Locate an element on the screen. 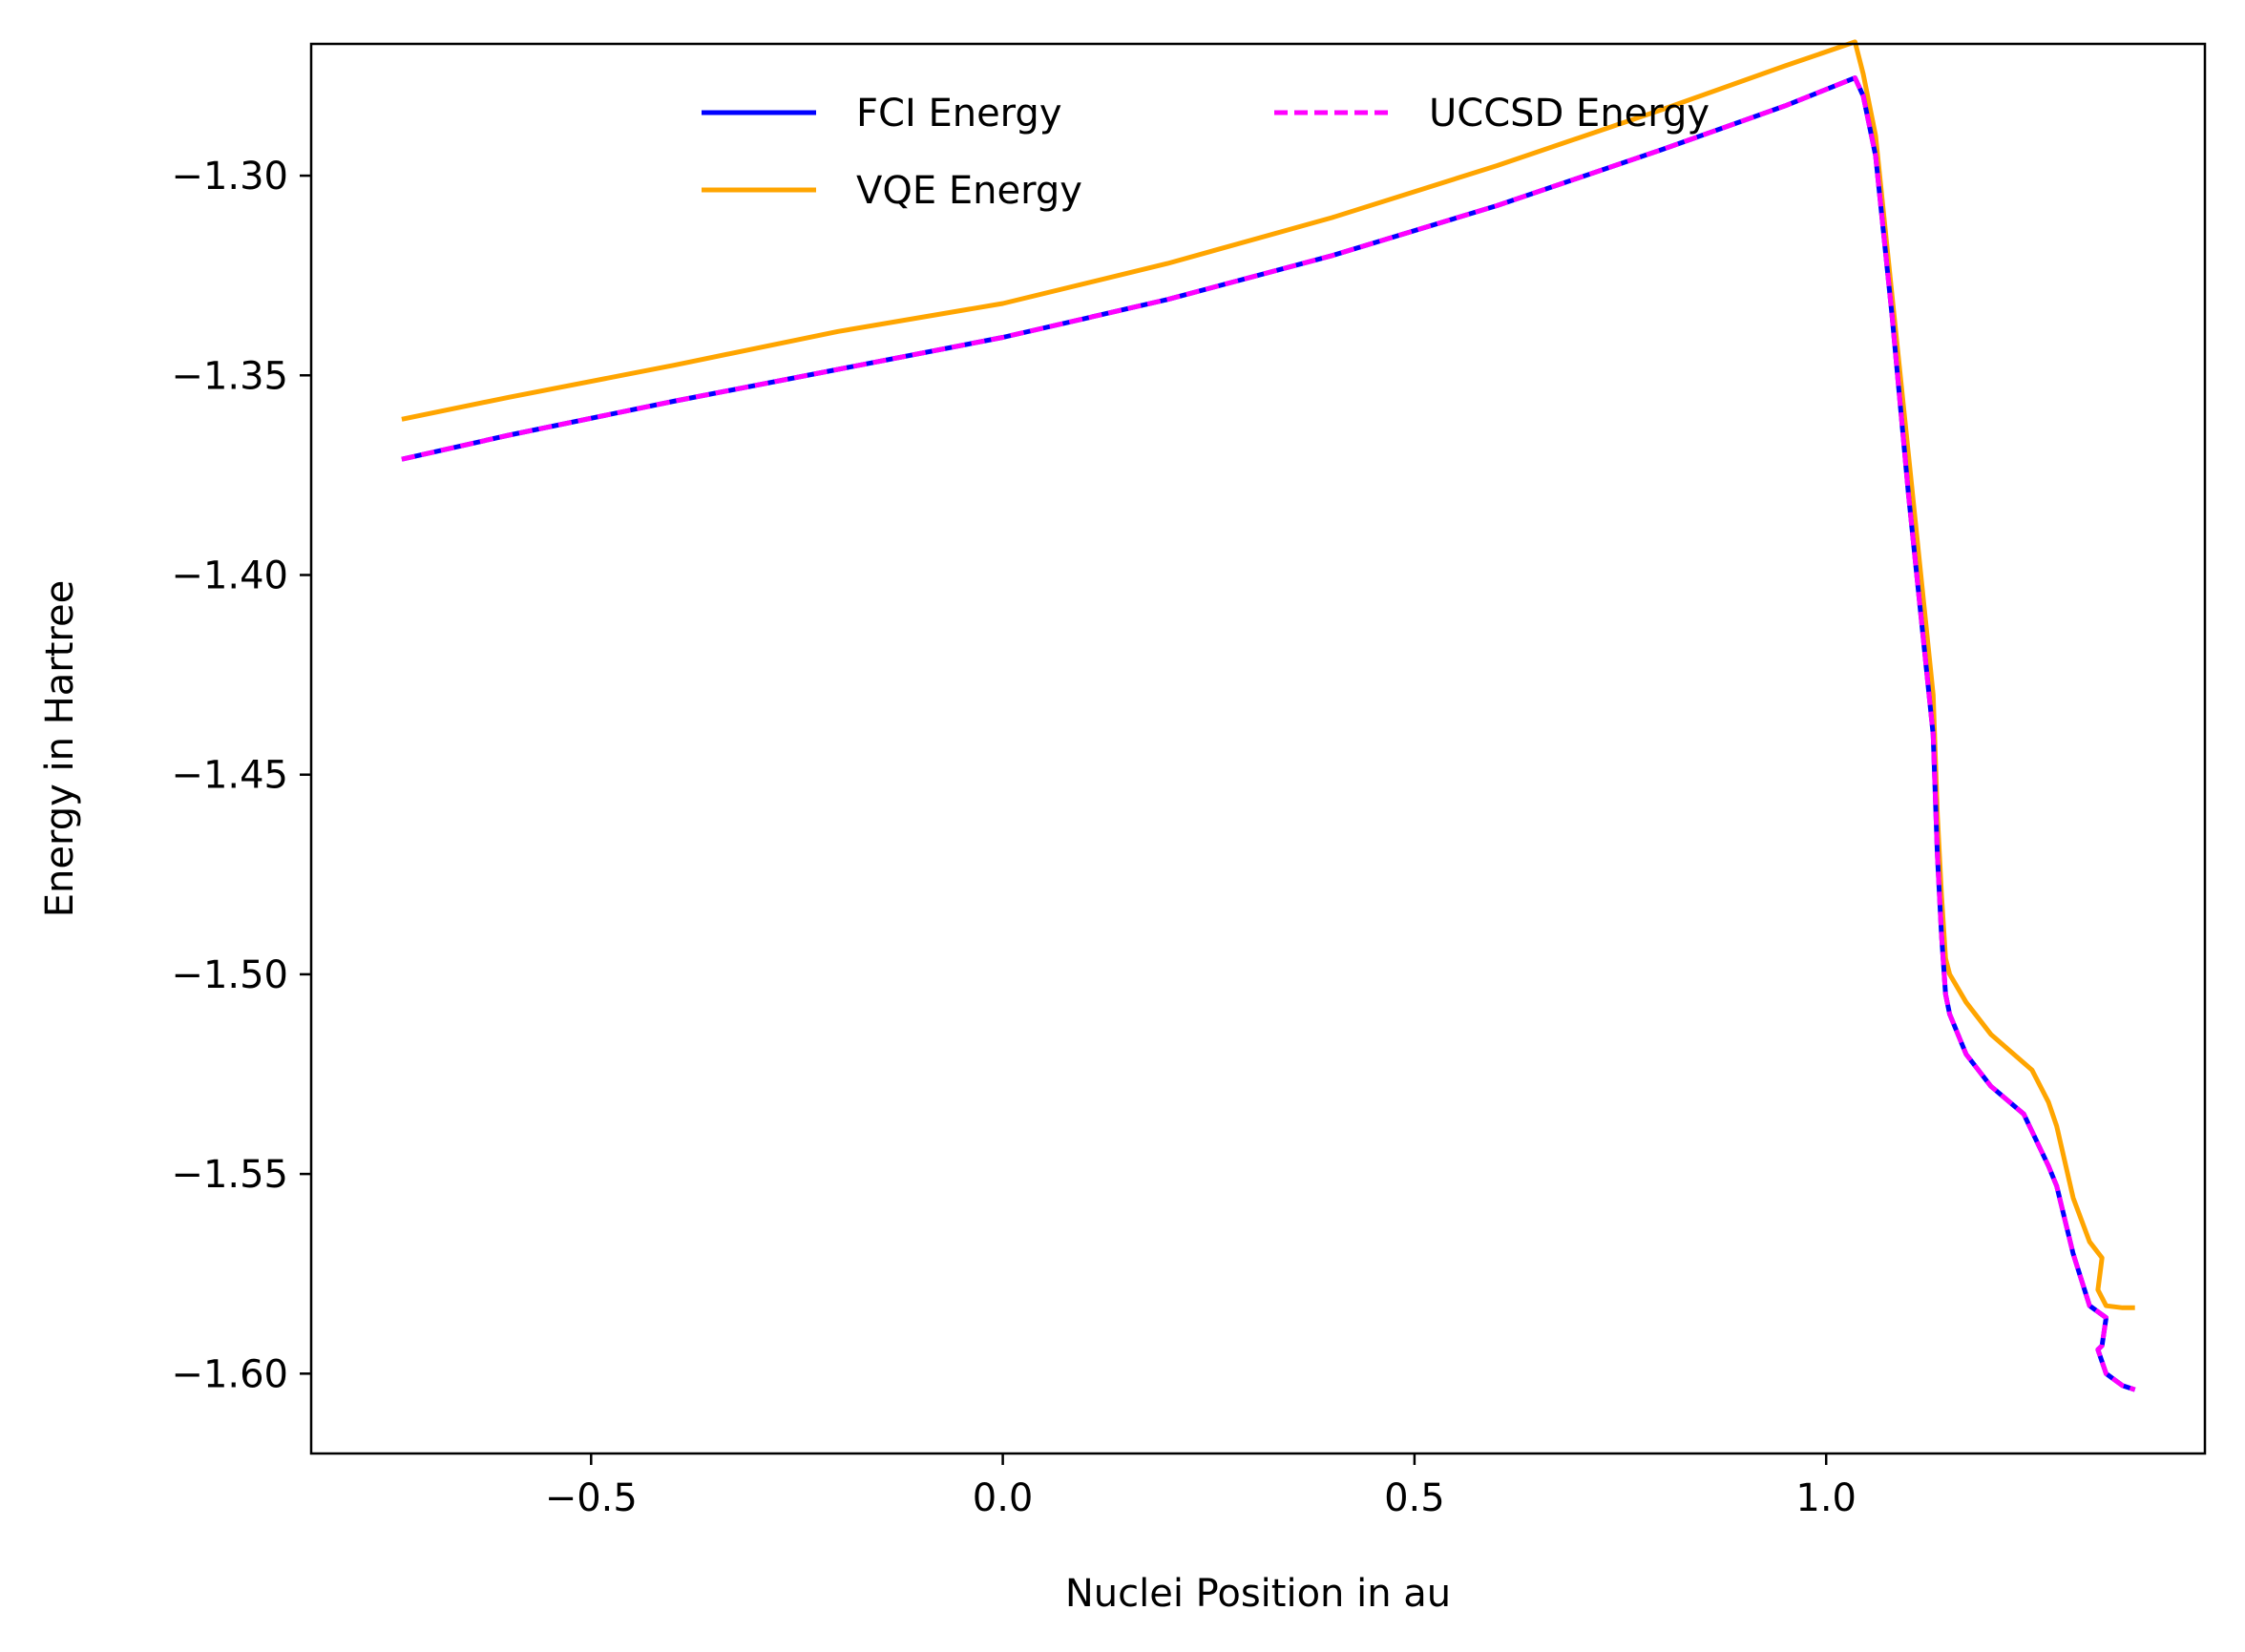 This screenshot has height=1652, width=2245. y-tick-label: −1.40 is located at coordinates (229, 575).